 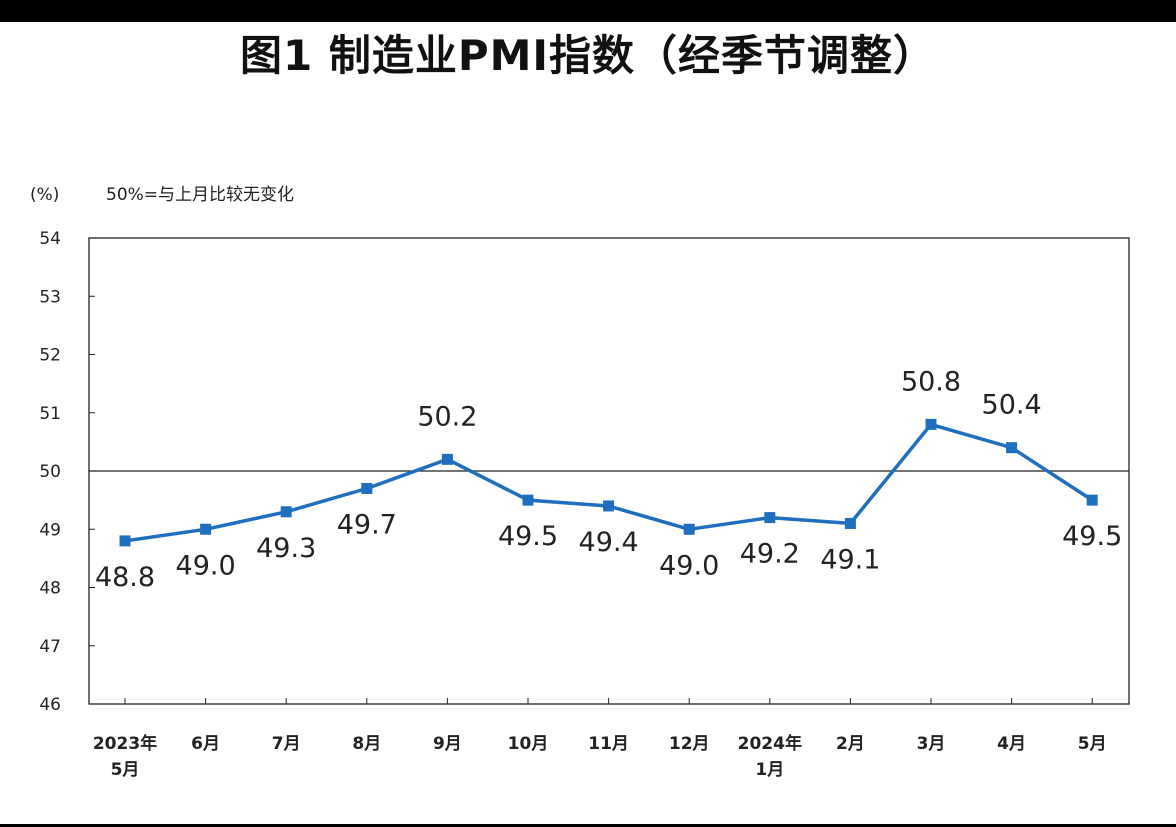 What do you see at coordinates (1011, 744) in the screenshot?
I see `x-tick-label: 4月` at bounding box center [1011, 744].